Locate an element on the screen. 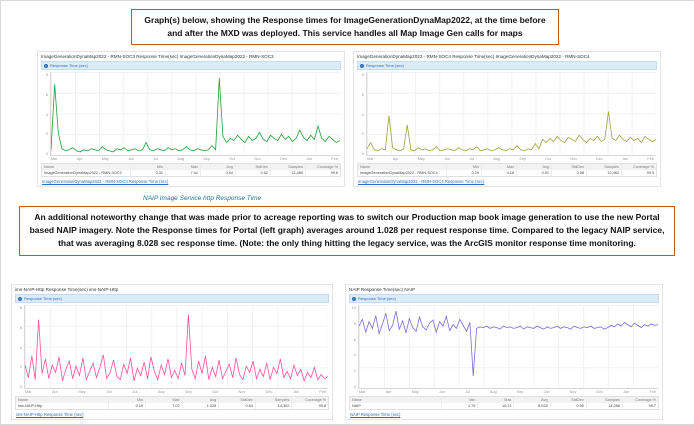  stats-value-row: NAIP 1.79 10.21 8.028 0.96 14,286 99.7 is located at coordinates (504, 406).